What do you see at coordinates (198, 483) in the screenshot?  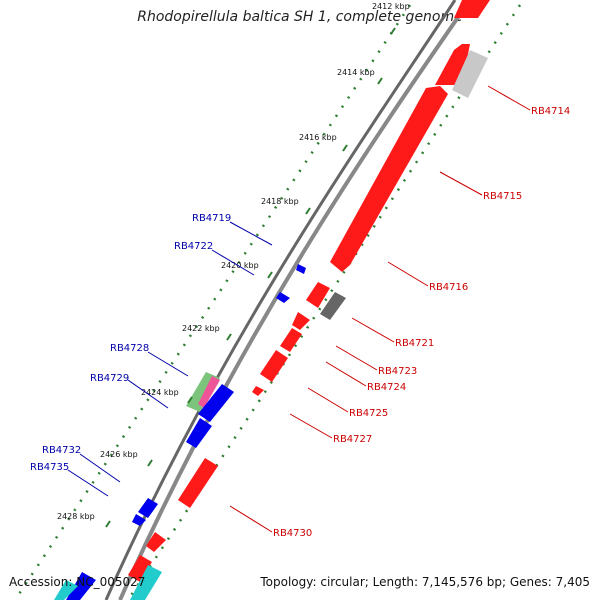 I see `gene-rb4730` at bounding box center [198, 483].